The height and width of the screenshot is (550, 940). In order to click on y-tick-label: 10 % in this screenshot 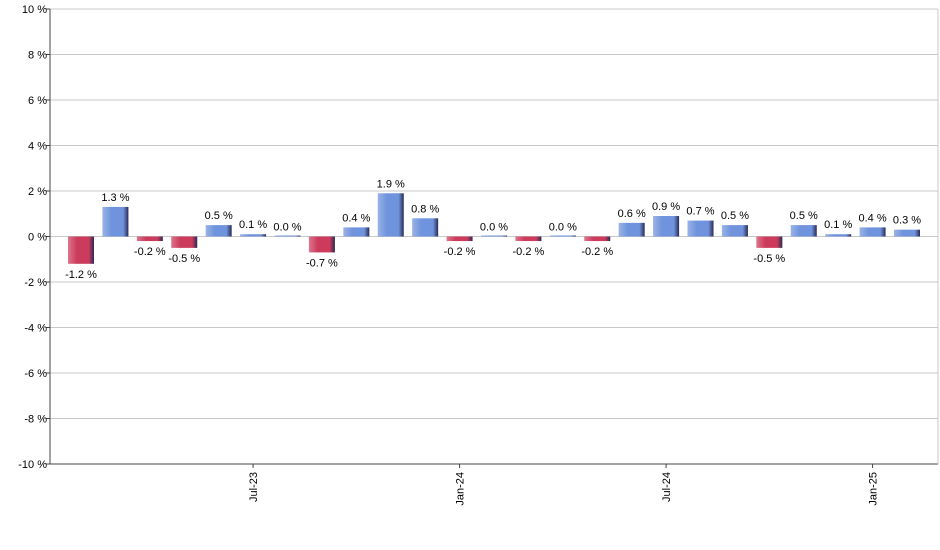, I will do `click(34, 10)`.